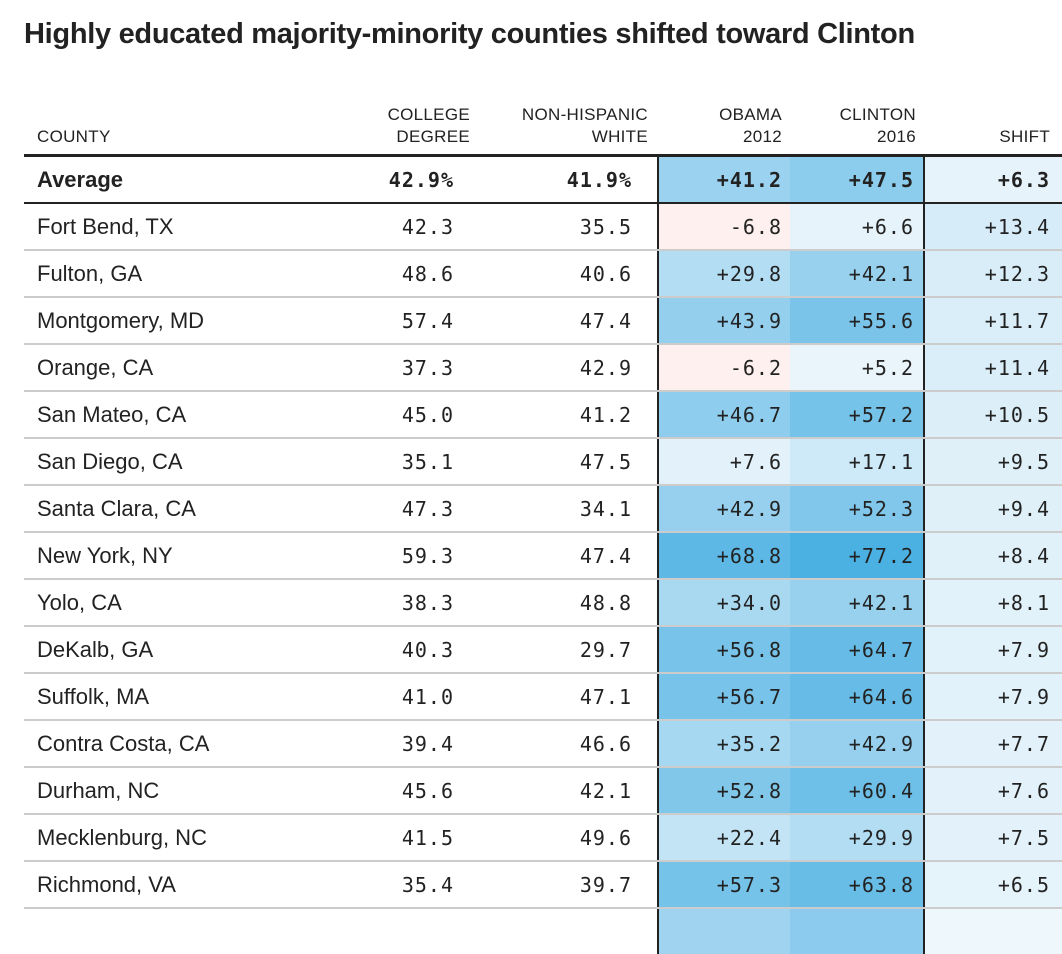 The height and width of the screenshot is (954, 1062). I want to click on table-row: Orange, CA 37.3 42.9 -6.2 +5.2 +11.4, so click(543, 368).